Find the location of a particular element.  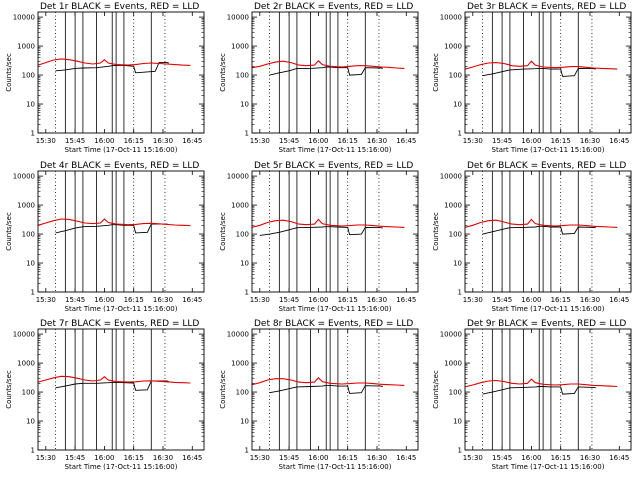

panel-title: Det 7r BLACK = Events, RED = LLD is located at coordinates (119, 324).